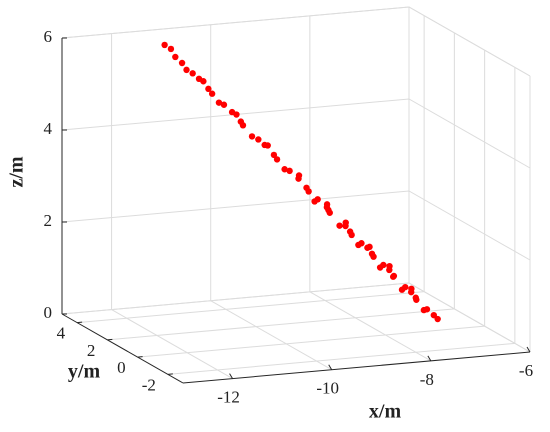 The height and width of the screenshot is (432, 550). I want to click on x-tick-label: -10, so click(327, 388).